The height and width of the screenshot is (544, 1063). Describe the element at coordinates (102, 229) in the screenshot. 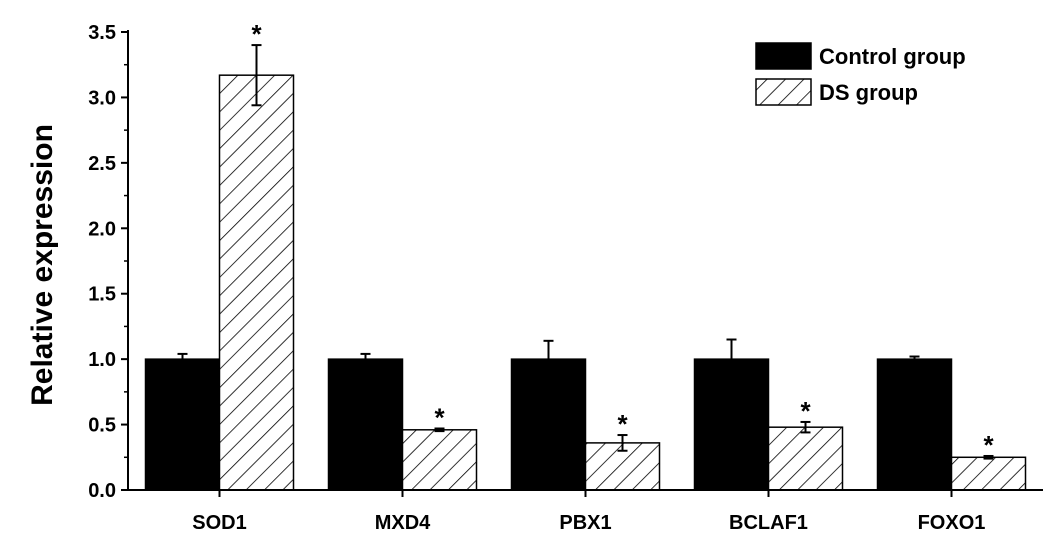

I see `y-tick-label: 2.0` at that location.